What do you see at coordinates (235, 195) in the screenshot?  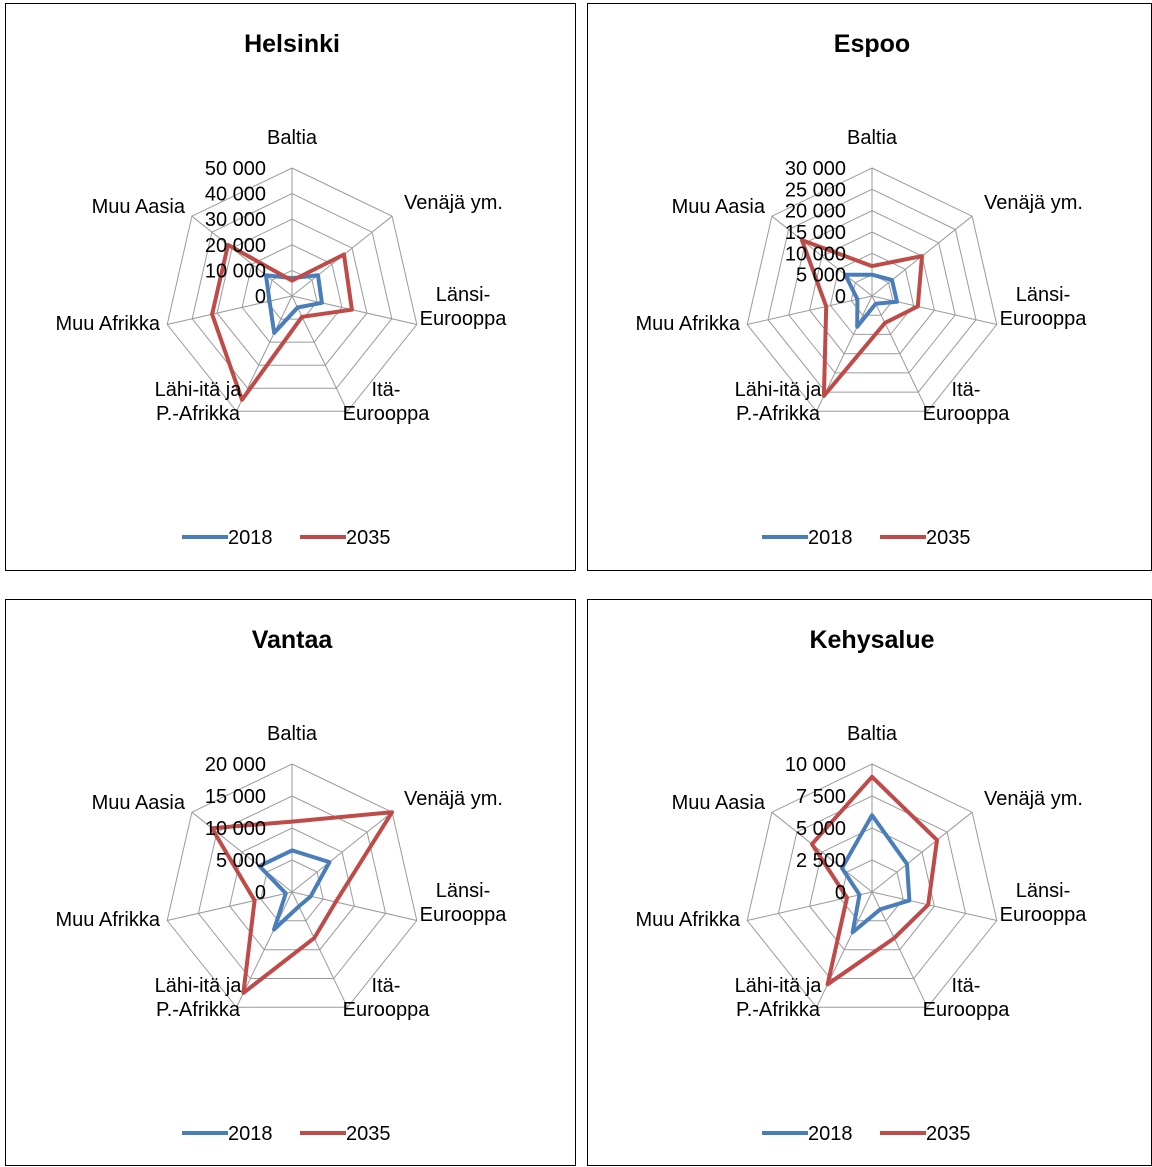 I see `tick-label: 40 000` at bounding box center [235, 195].